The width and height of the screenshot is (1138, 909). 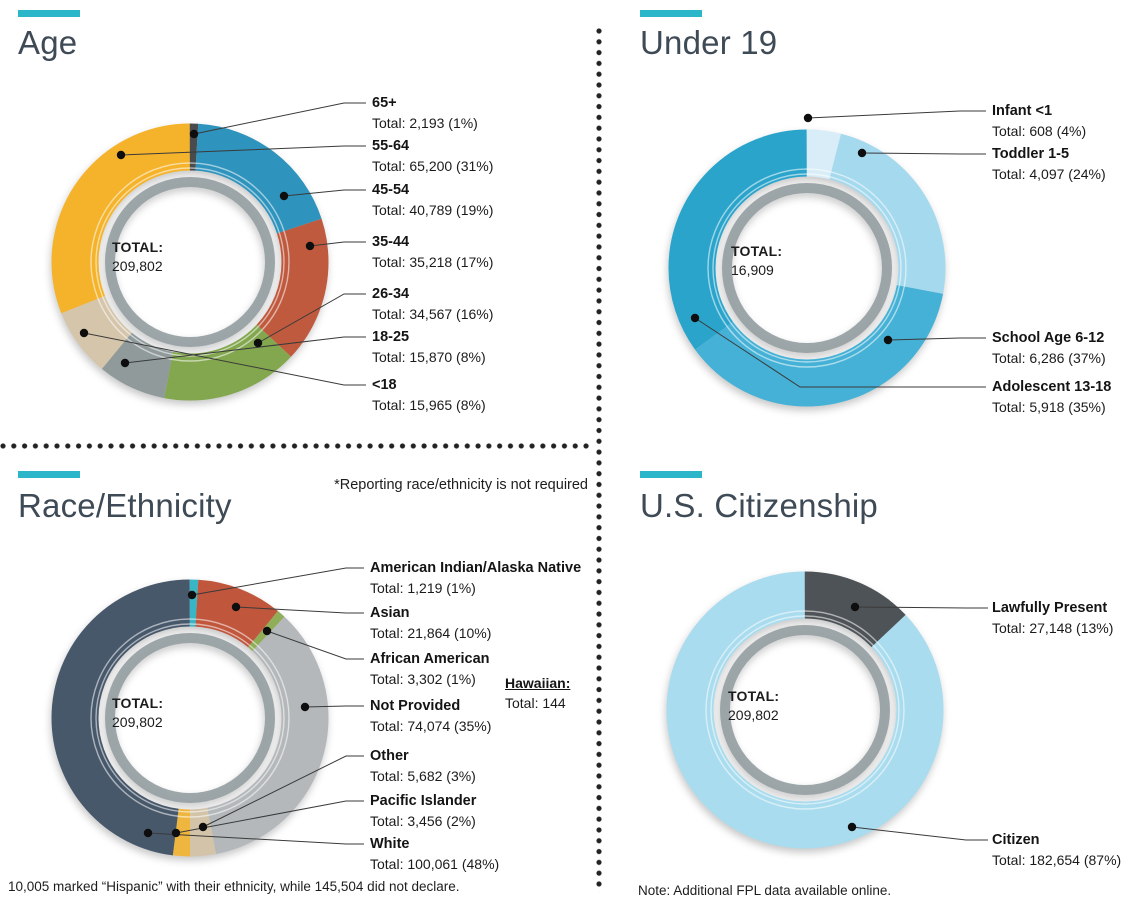 I want to click on race-donut-chart, so click(x=190, y=718).